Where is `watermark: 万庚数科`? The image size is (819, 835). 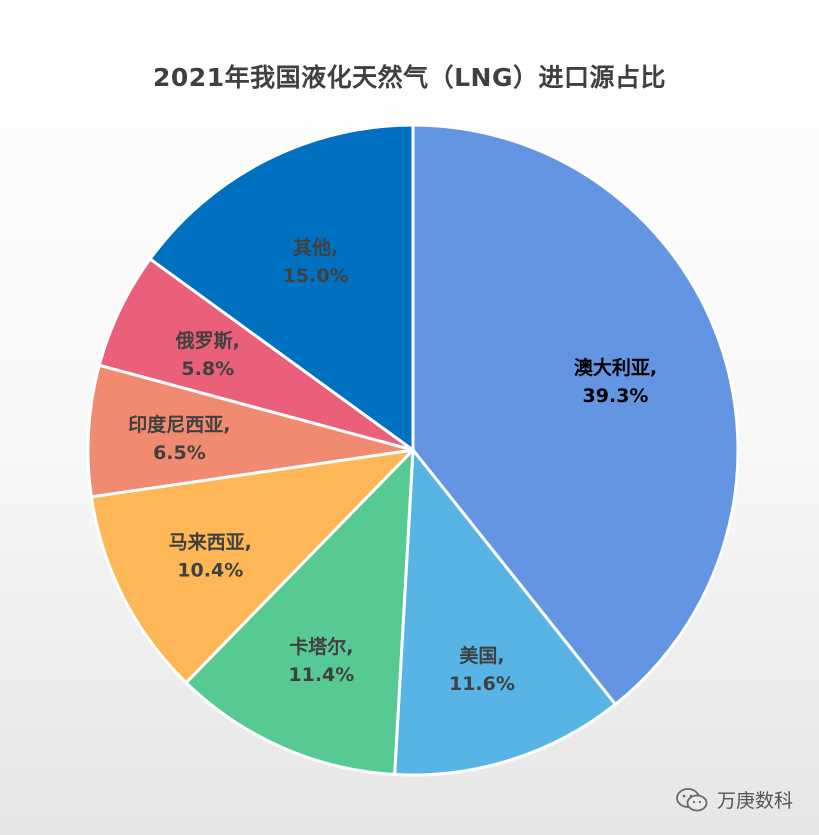 watermark: 万庚数科 is located at coordinates (734, 799).